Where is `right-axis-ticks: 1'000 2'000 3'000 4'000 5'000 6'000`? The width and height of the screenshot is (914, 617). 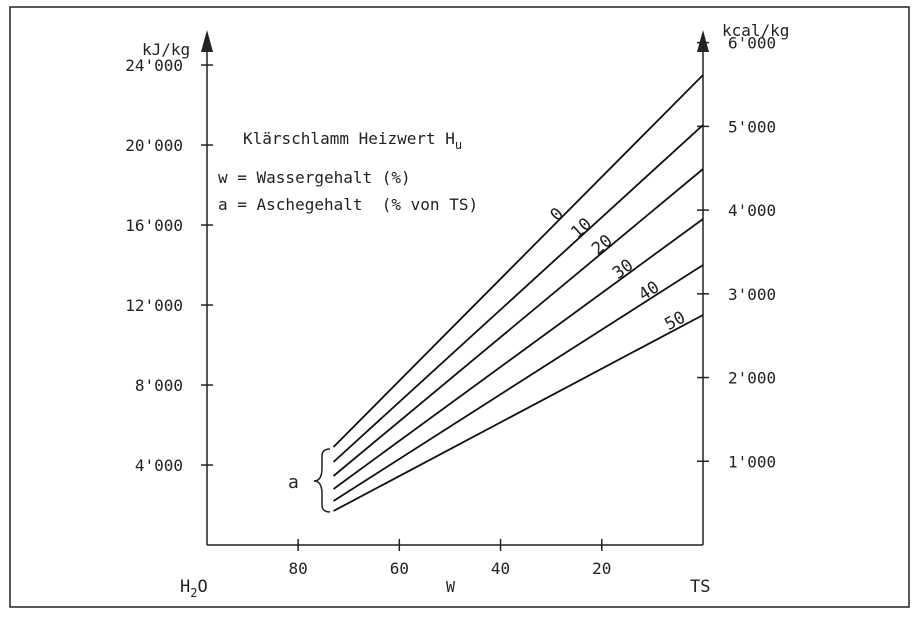
right-axis-ticks: 1'000 2'000 3'000 4'000 5'000 6'000 is located at coordinates (736, 252).